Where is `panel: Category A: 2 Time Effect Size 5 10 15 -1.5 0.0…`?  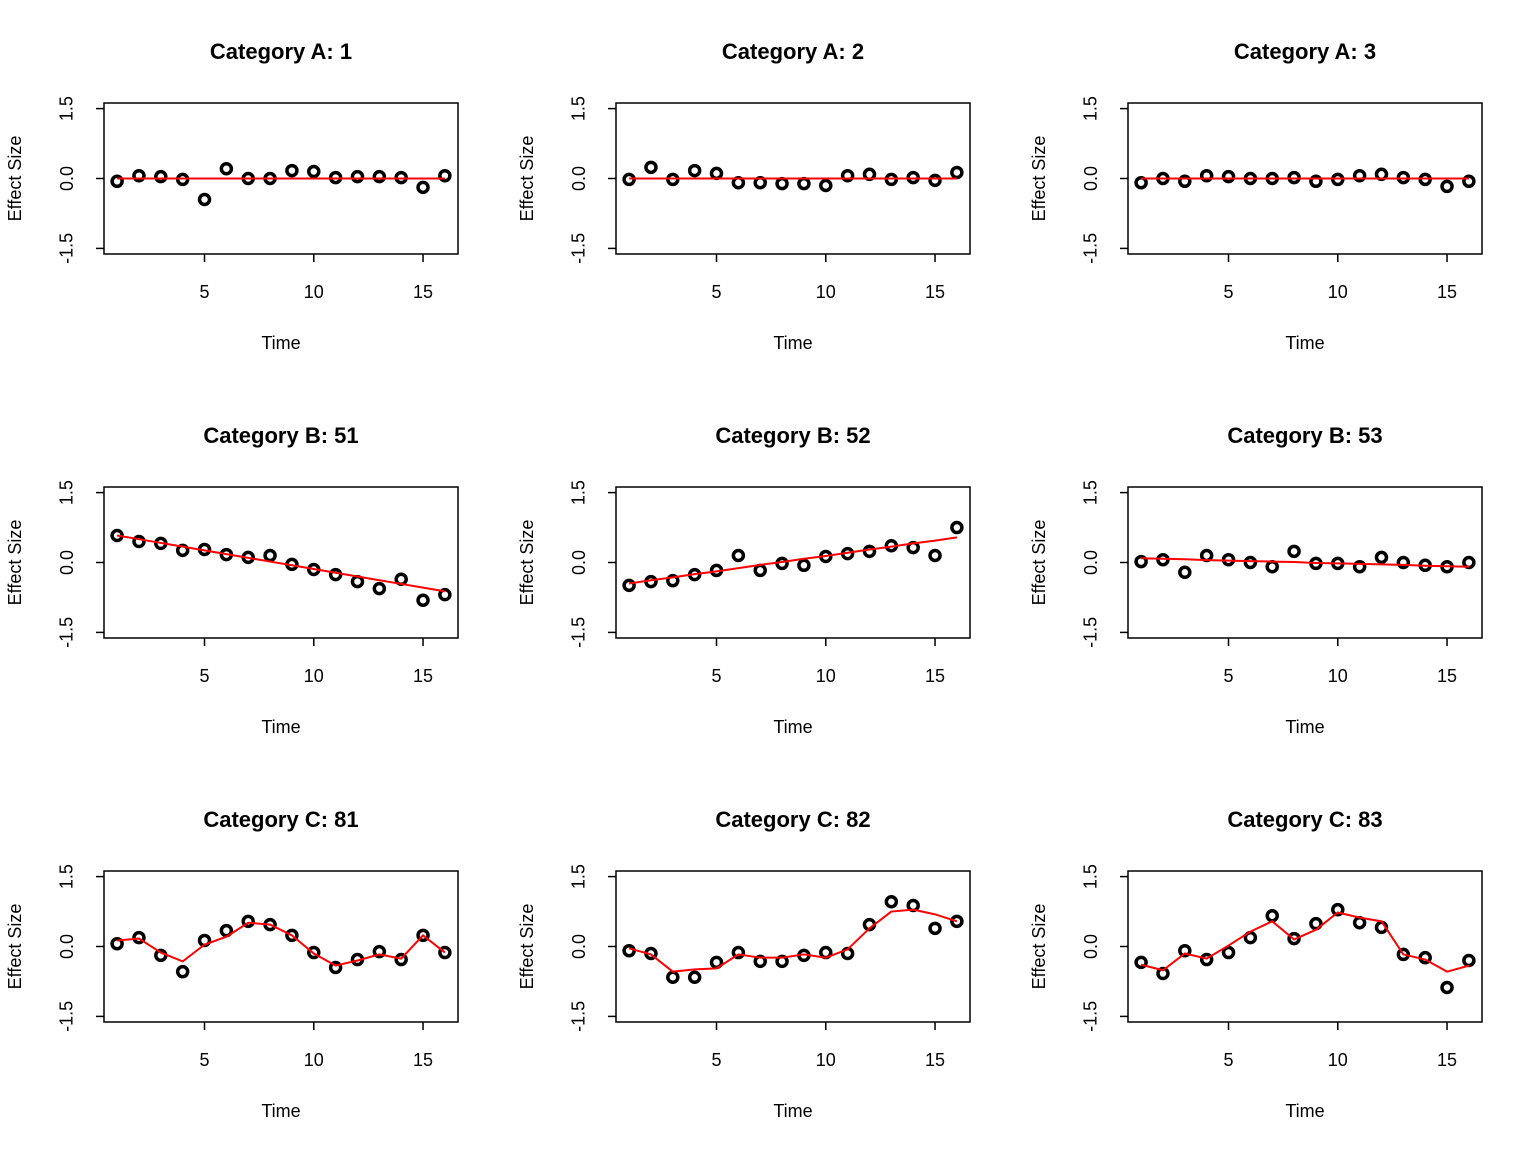
panel: Category A: 2 Time Effect Size 5 10 15 -1.5 0.0… is located at coordinates (744, 196).